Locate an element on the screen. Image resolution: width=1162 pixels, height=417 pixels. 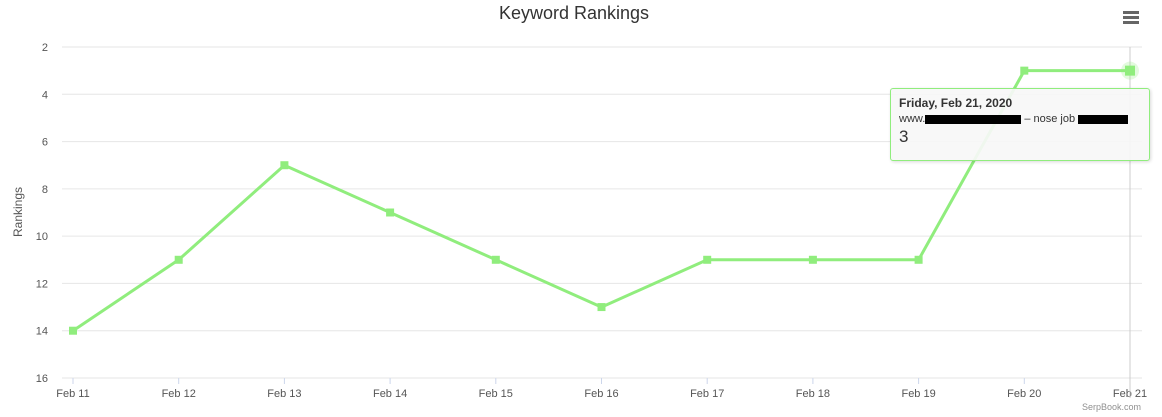
x-tick-label: Feb 15 is located at coordinates (496, 394).